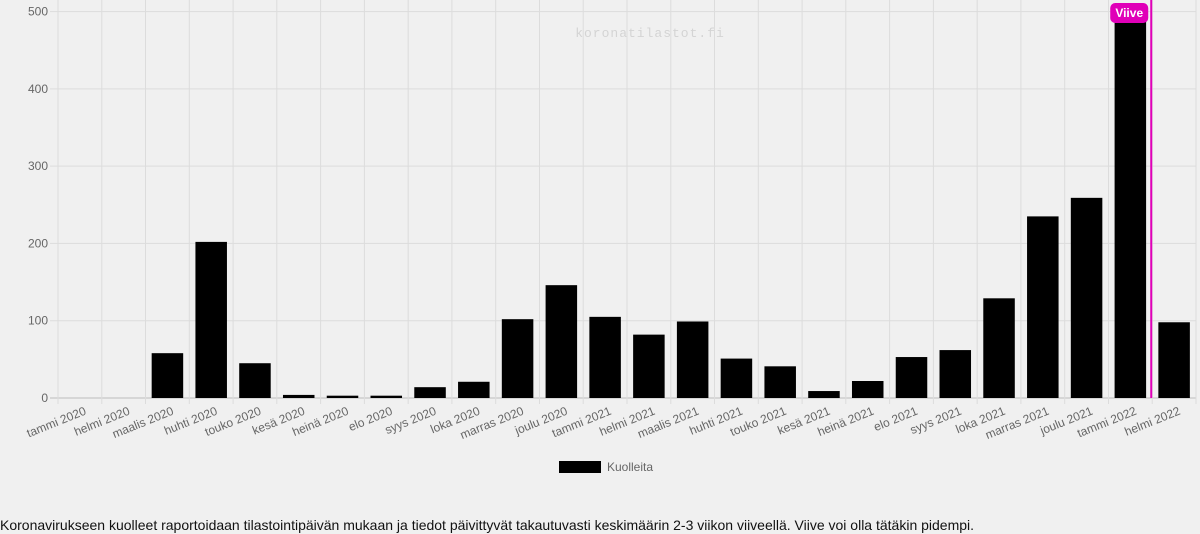 This screenshot has height=534, width=1200. I want to click on legend-label-kuolleita: Kuolleita, so click(630, 467).